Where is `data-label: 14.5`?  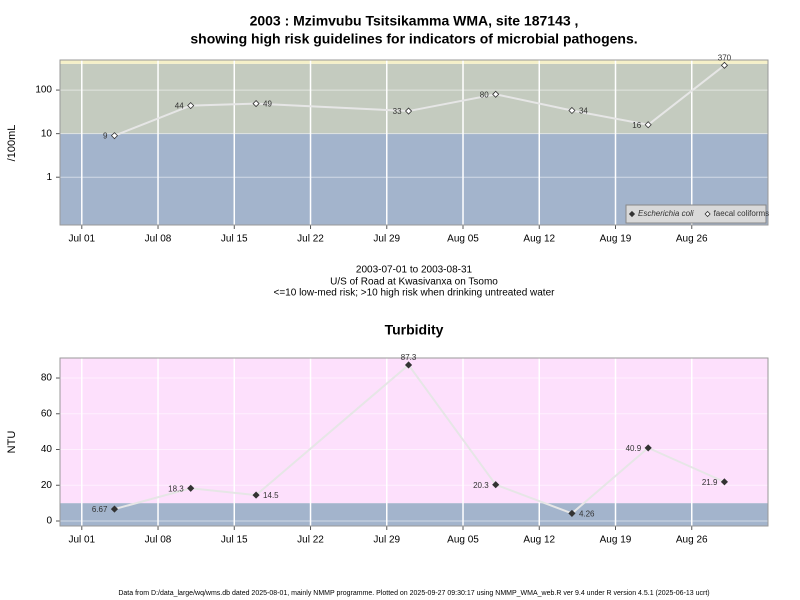
data-label: 14.5 is located at coordinates (271, 495).